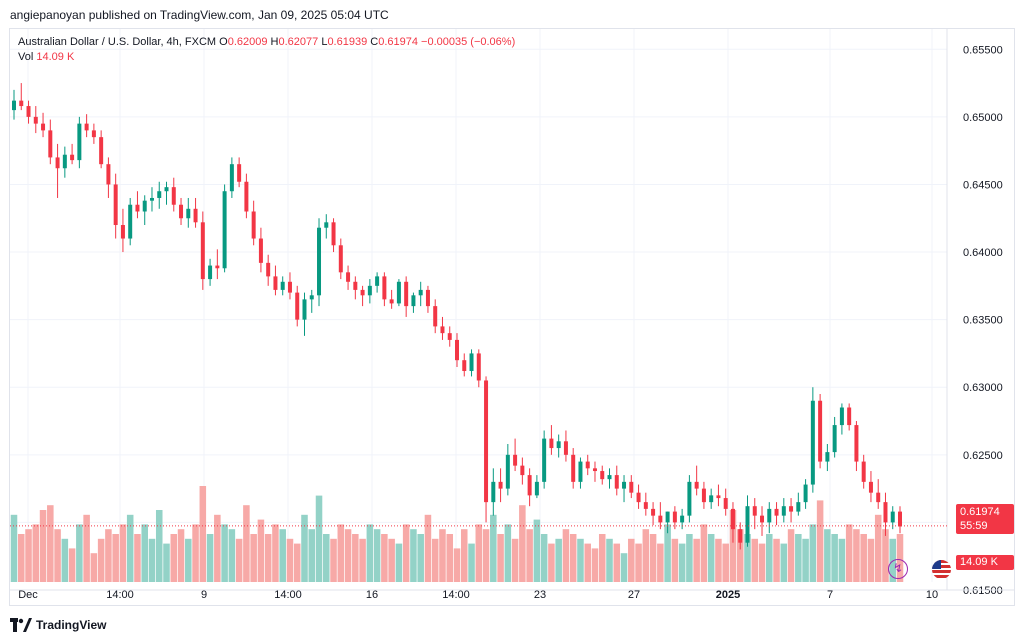 The image size is (1024, 641). Describe the element at coordinates (204, 595) in the screenshot. I see `x-tick-label: 9` at that location.